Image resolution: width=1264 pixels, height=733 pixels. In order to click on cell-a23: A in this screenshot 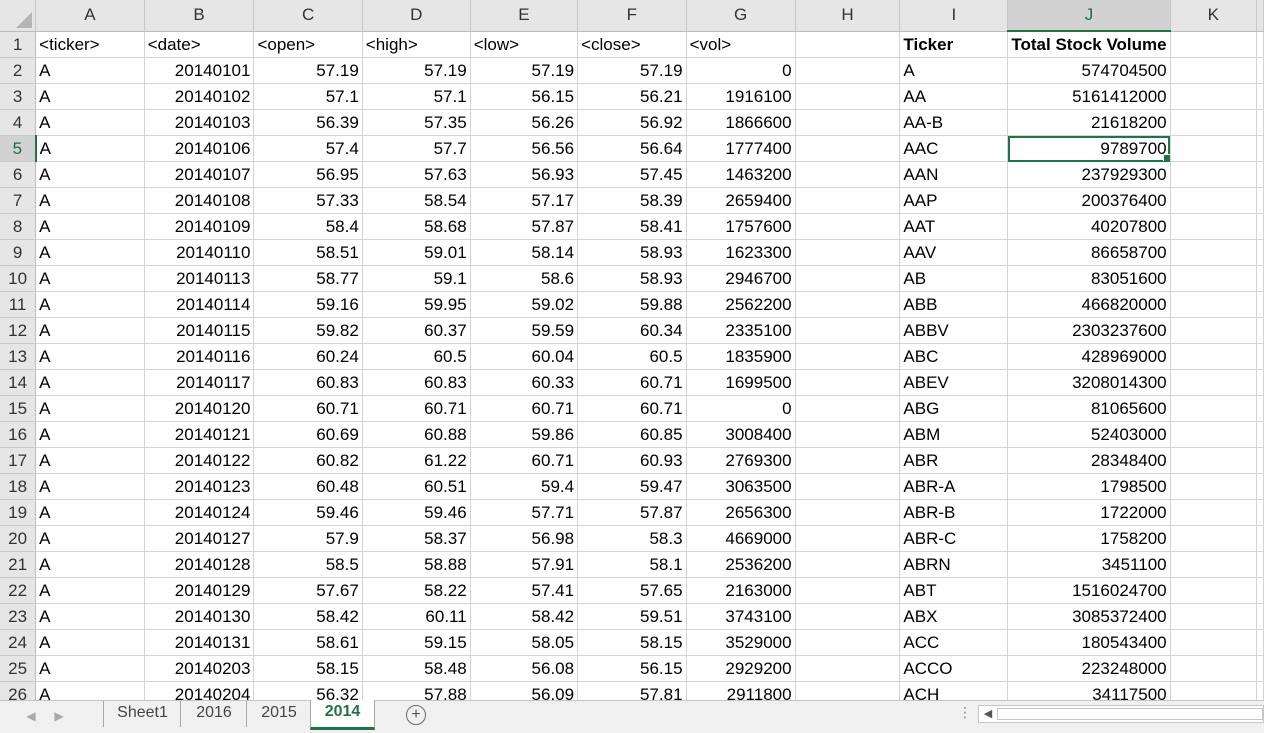, I will do `click(90, 616)`.